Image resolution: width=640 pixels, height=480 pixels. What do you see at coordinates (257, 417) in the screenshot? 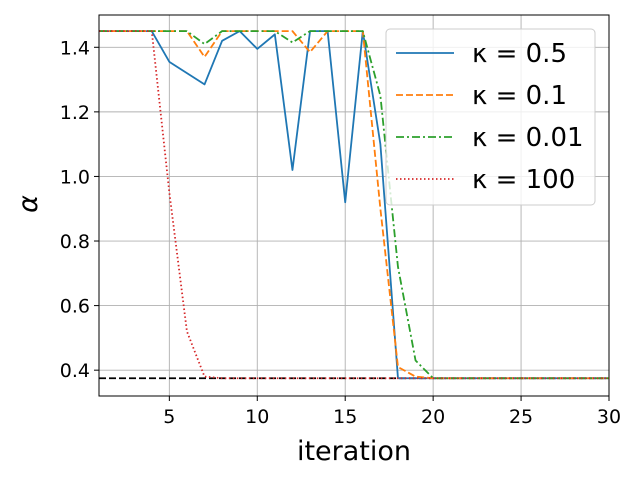
I see `x-tick-label: 10` at bounding box center [257, 417].